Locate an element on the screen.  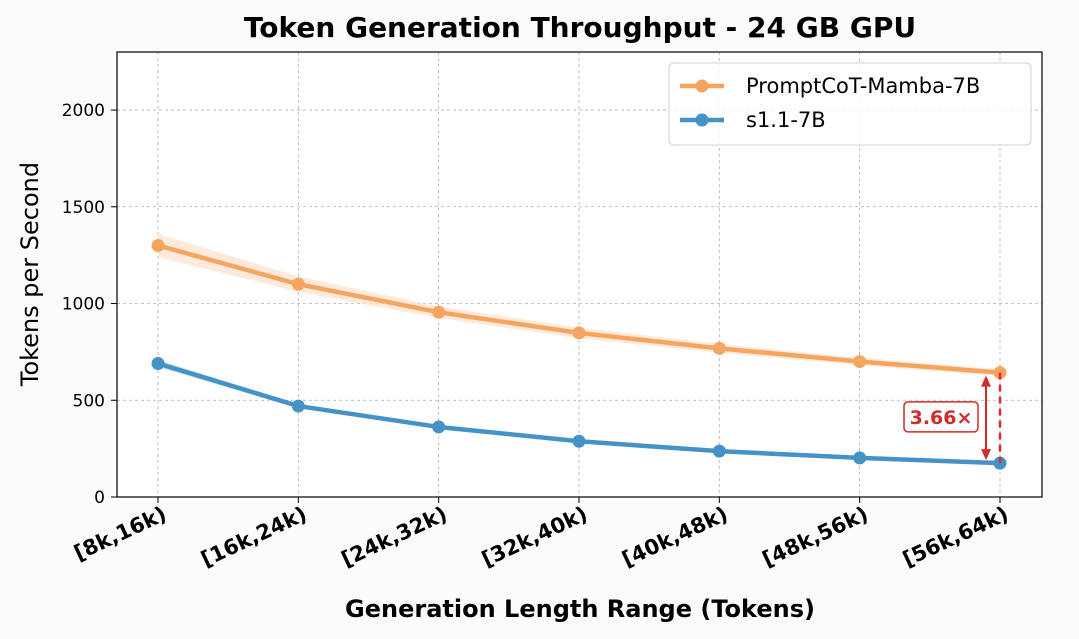
legend-label-s1: s1.1-7B is located at coordinates (786, 120).